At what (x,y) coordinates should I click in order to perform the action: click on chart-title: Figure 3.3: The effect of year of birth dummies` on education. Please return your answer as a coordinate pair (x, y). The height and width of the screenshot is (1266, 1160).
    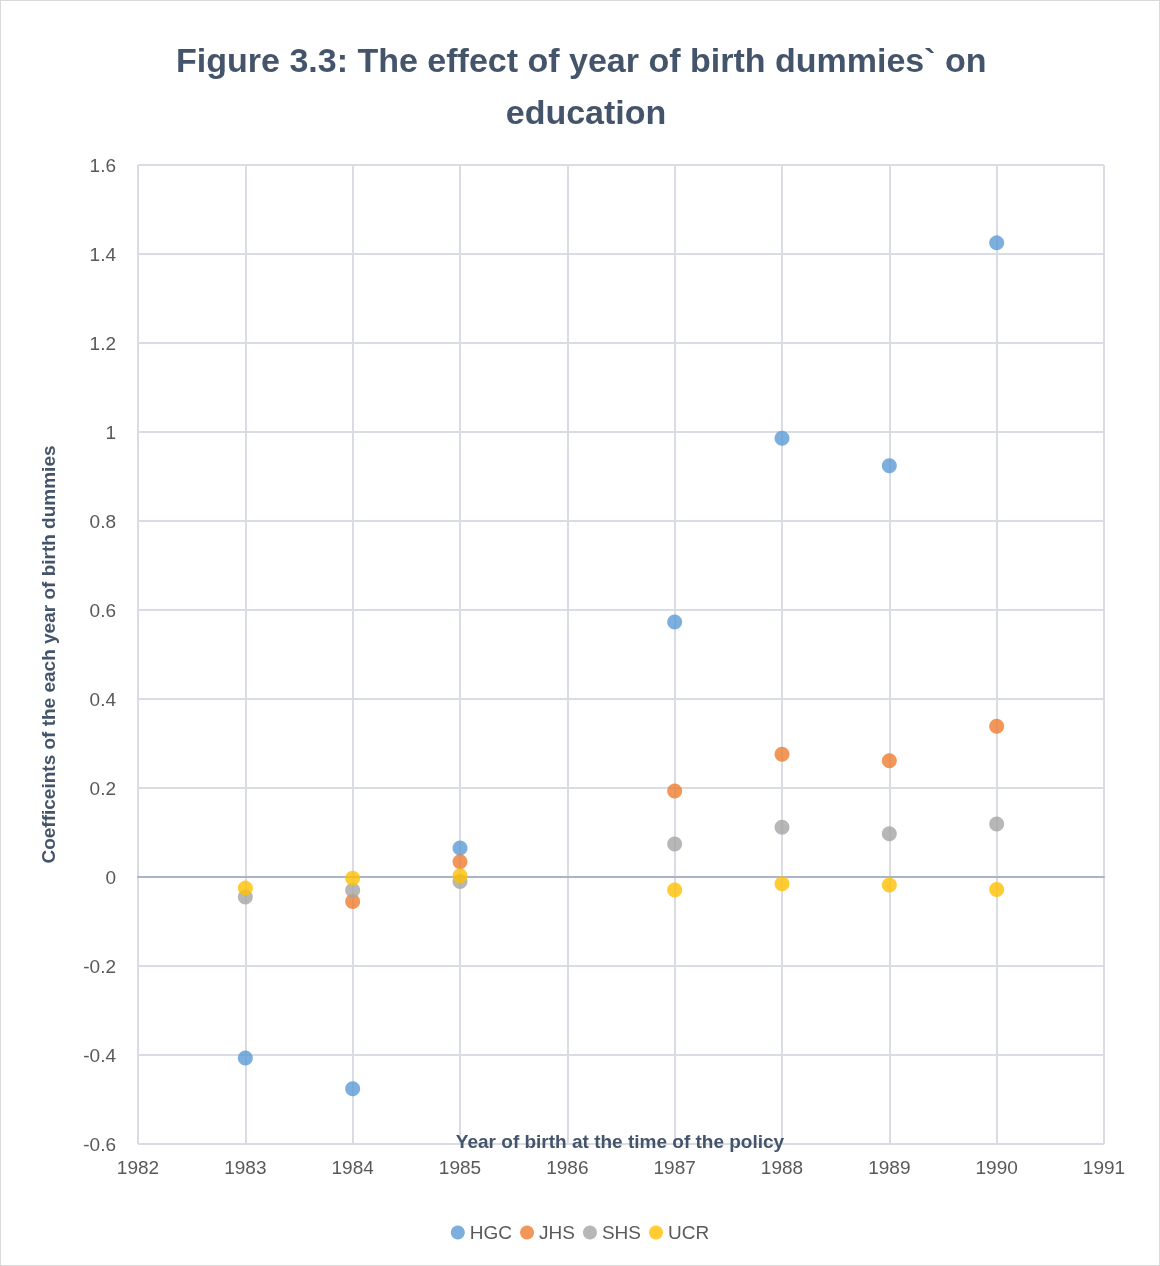
    Looking at the image, I should click on (586, 86).